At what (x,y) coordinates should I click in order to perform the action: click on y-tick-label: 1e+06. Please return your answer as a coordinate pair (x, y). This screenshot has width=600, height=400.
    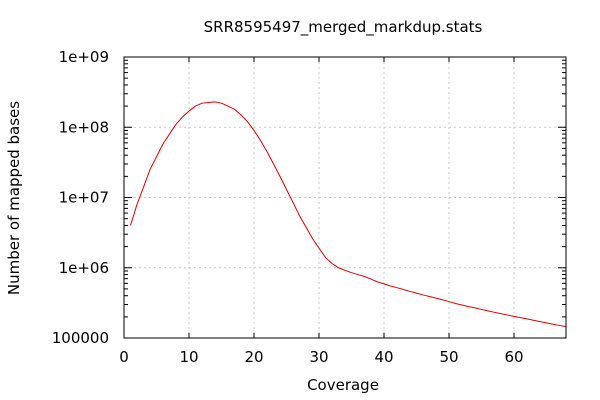
    Looking at the image, I should click on (84, 268).